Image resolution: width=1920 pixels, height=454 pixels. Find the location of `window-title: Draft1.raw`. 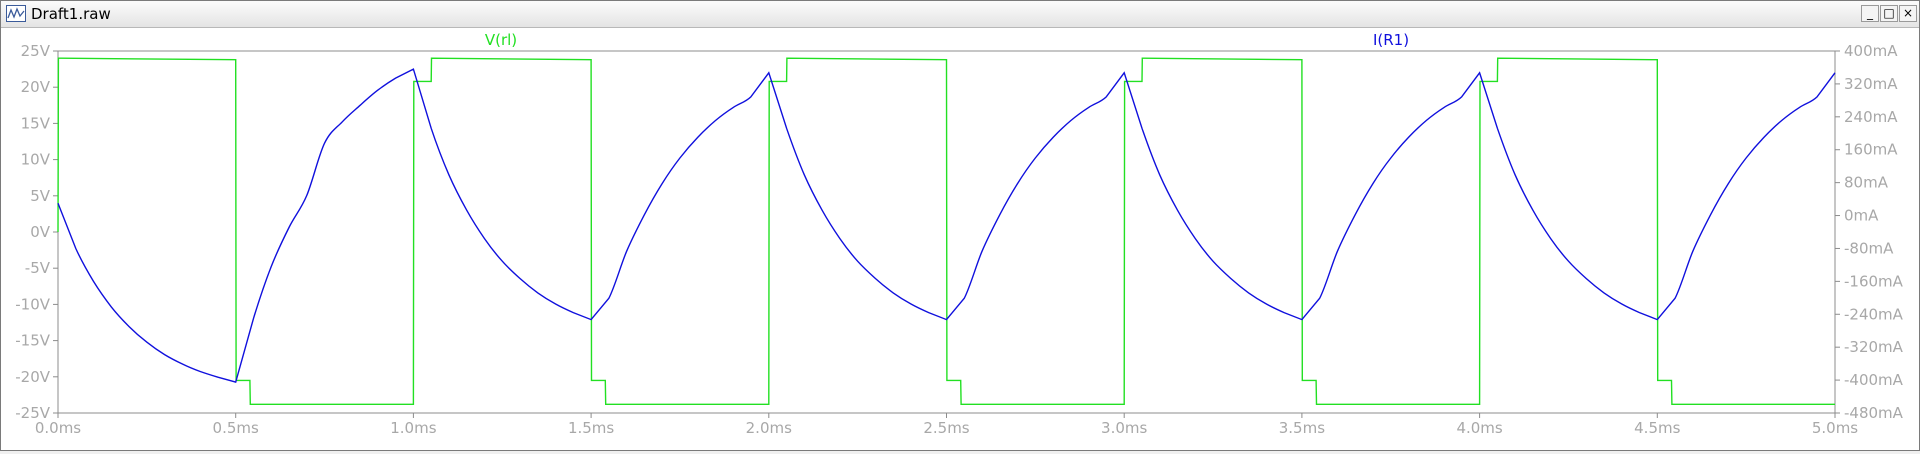

window-title: Draft1.raw is located at coordinates (71, 14).